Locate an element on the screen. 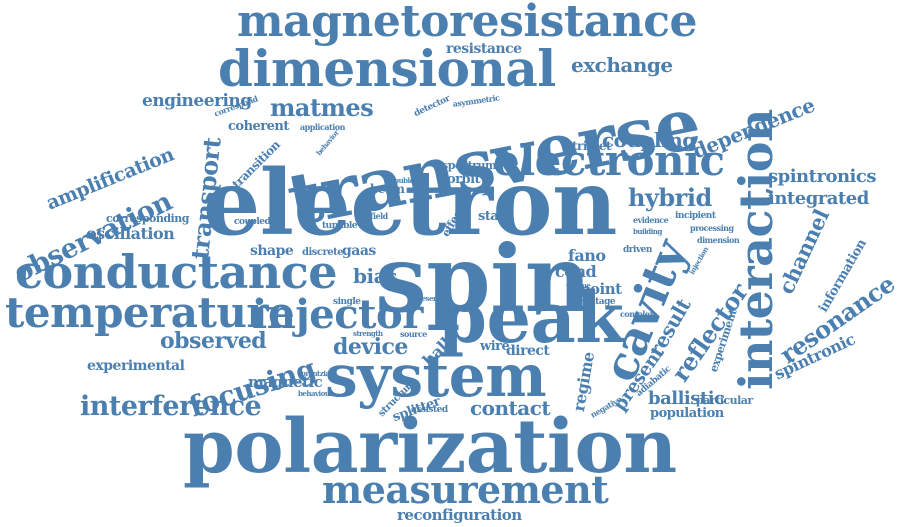 This screenshot has width=900, height=527. word-interference: interference is located at coordinates (171, 406).